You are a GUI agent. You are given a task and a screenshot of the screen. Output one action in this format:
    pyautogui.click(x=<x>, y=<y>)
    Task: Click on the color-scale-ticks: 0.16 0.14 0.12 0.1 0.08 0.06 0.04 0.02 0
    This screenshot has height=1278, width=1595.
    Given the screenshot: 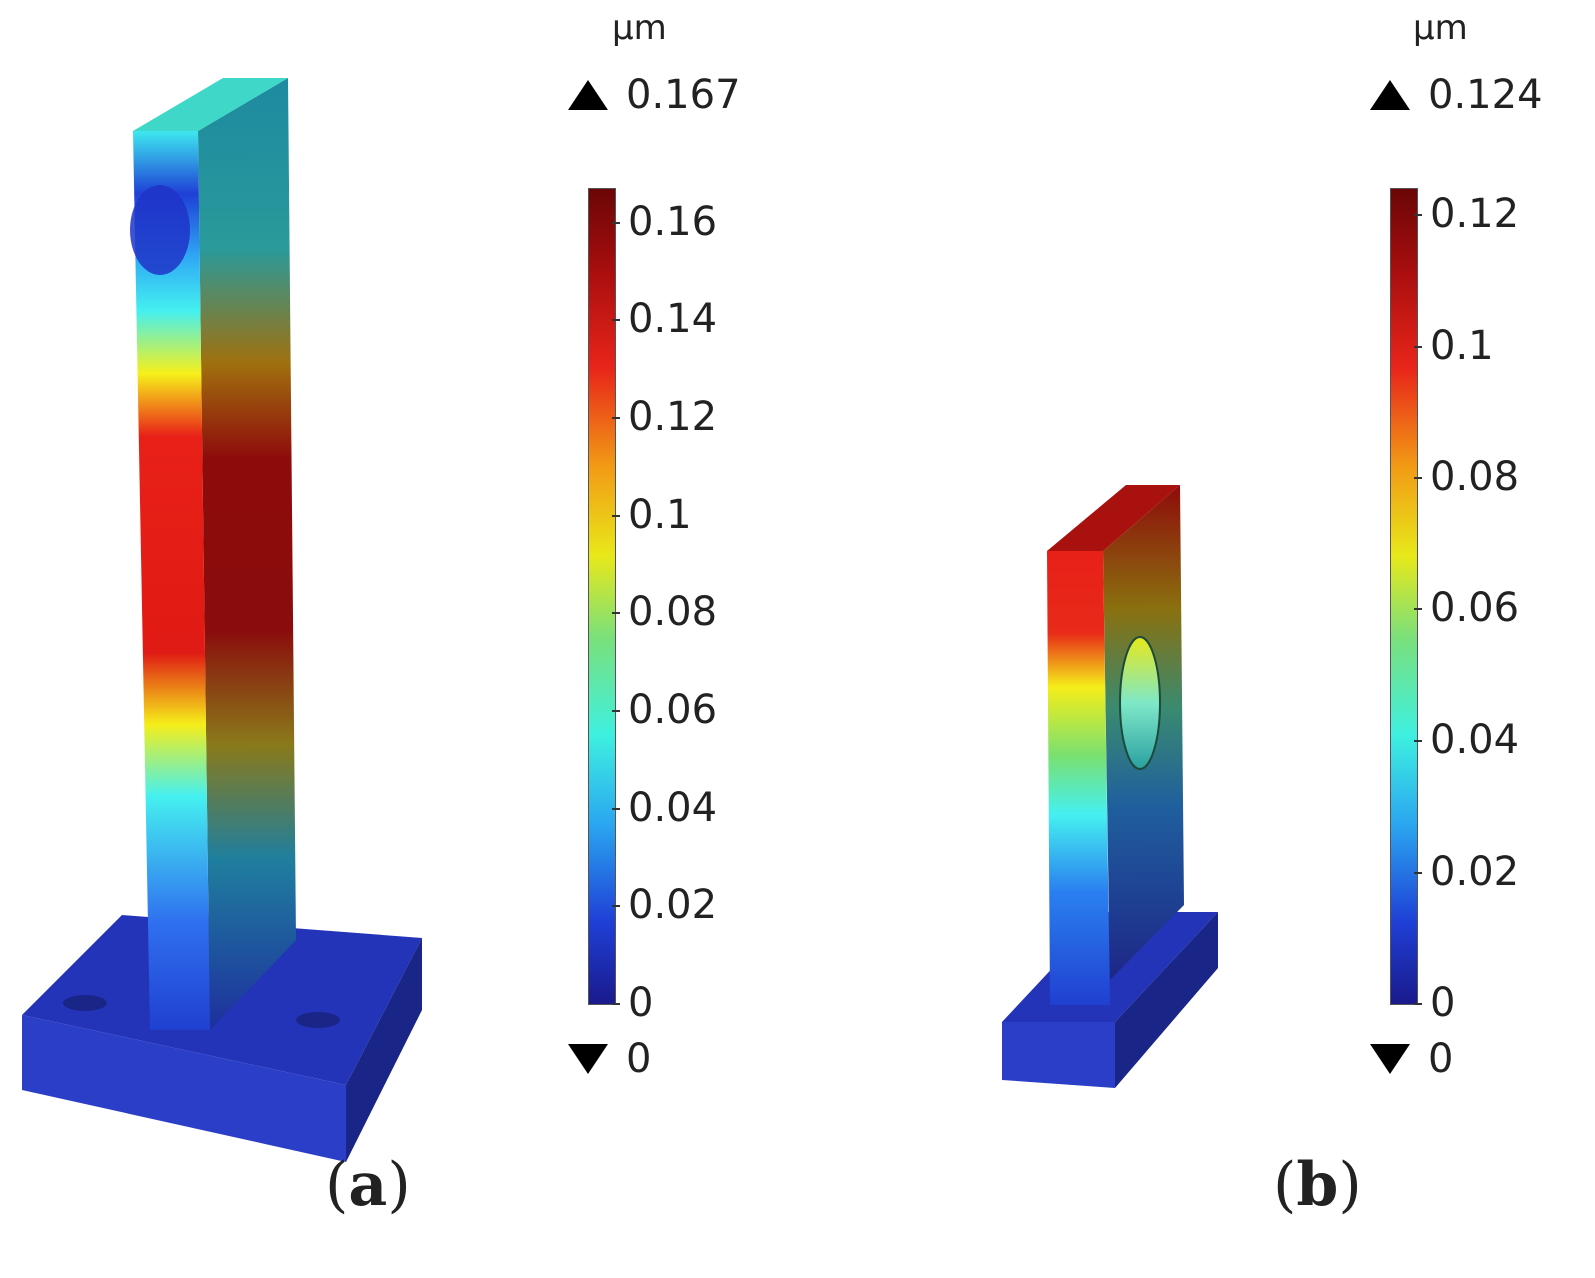 What is the action you would take?
    pyautogui.click(x=689, y=605)
    